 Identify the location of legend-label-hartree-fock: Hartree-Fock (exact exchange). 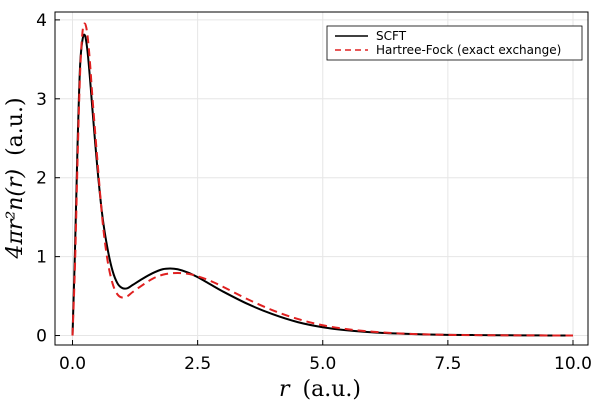
(468, 50).